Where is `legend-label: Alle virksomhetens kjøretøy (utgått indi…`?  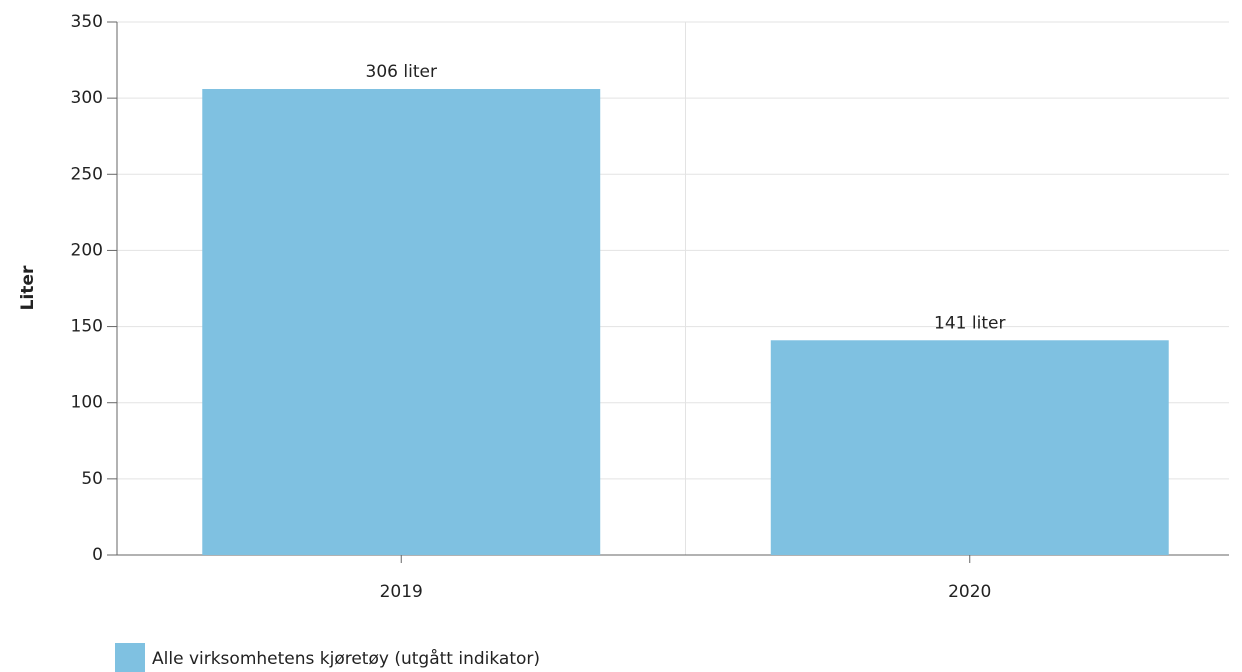 legend-label: Alle virksomhetens kjøretøy (utgått indi… is located at coordinates (346, 658).